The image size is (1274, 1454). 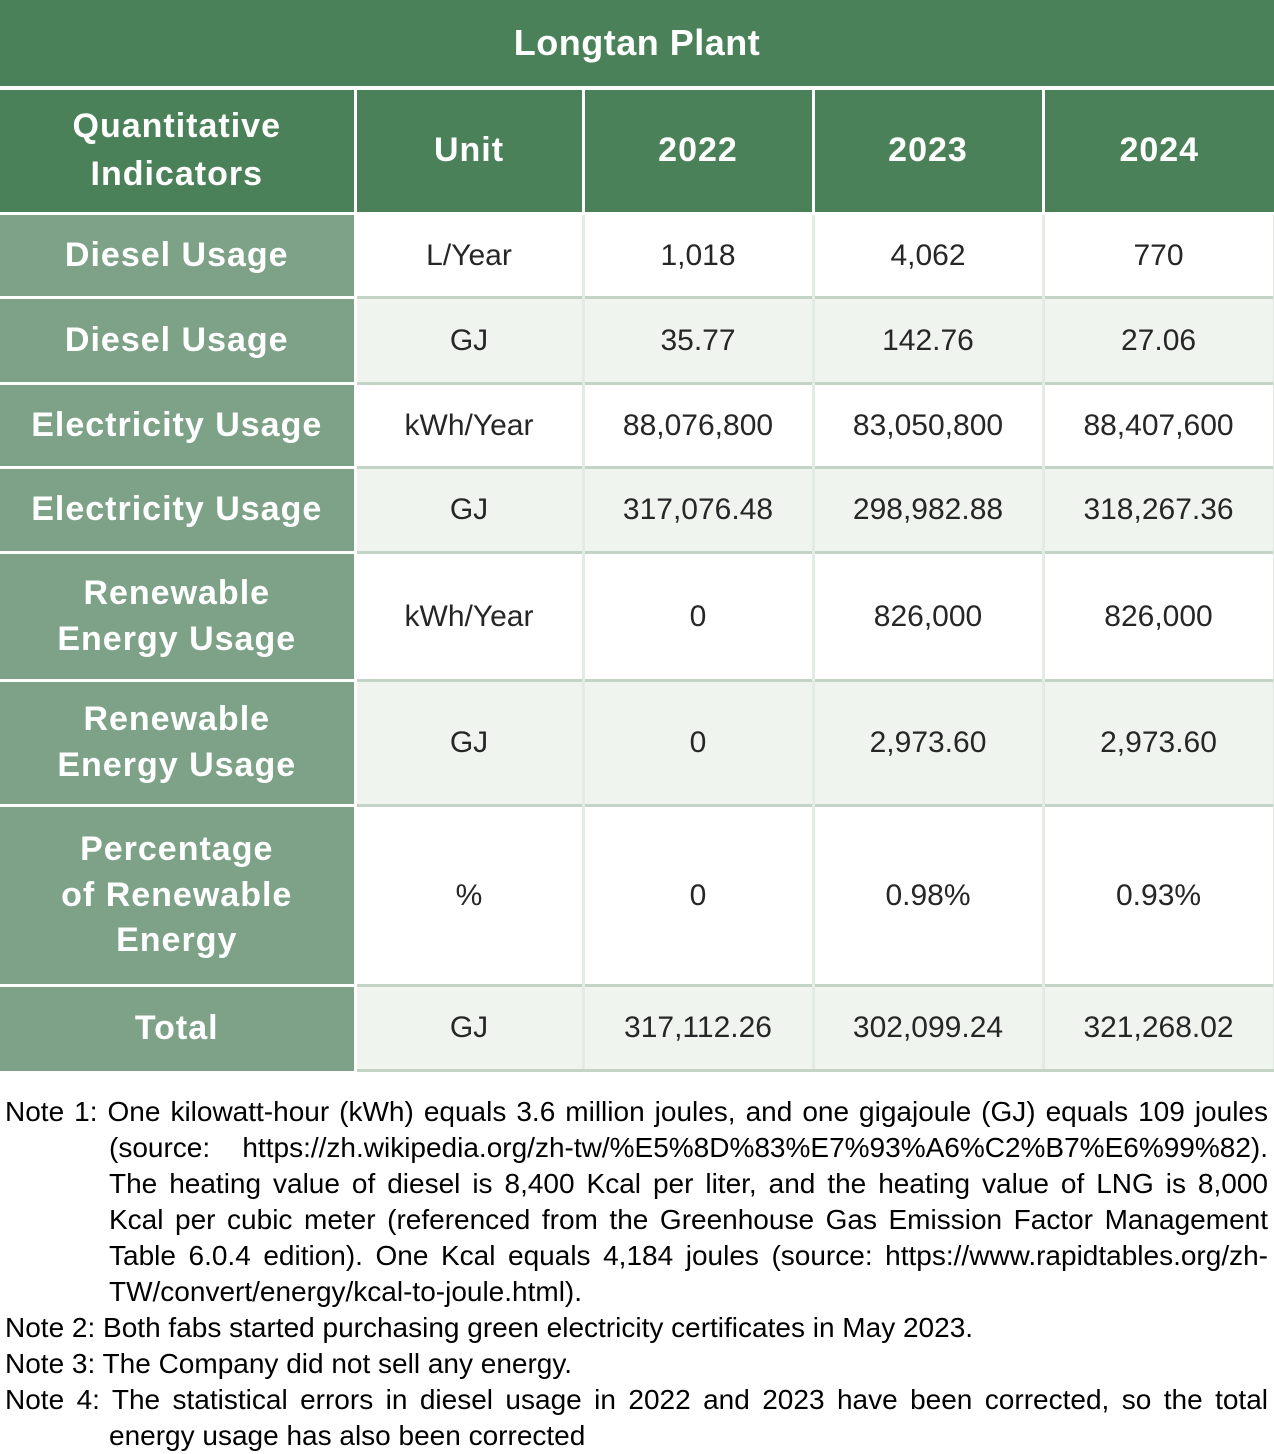 I want to click on value-cell: 0.98%, so click(x=927, y=895).